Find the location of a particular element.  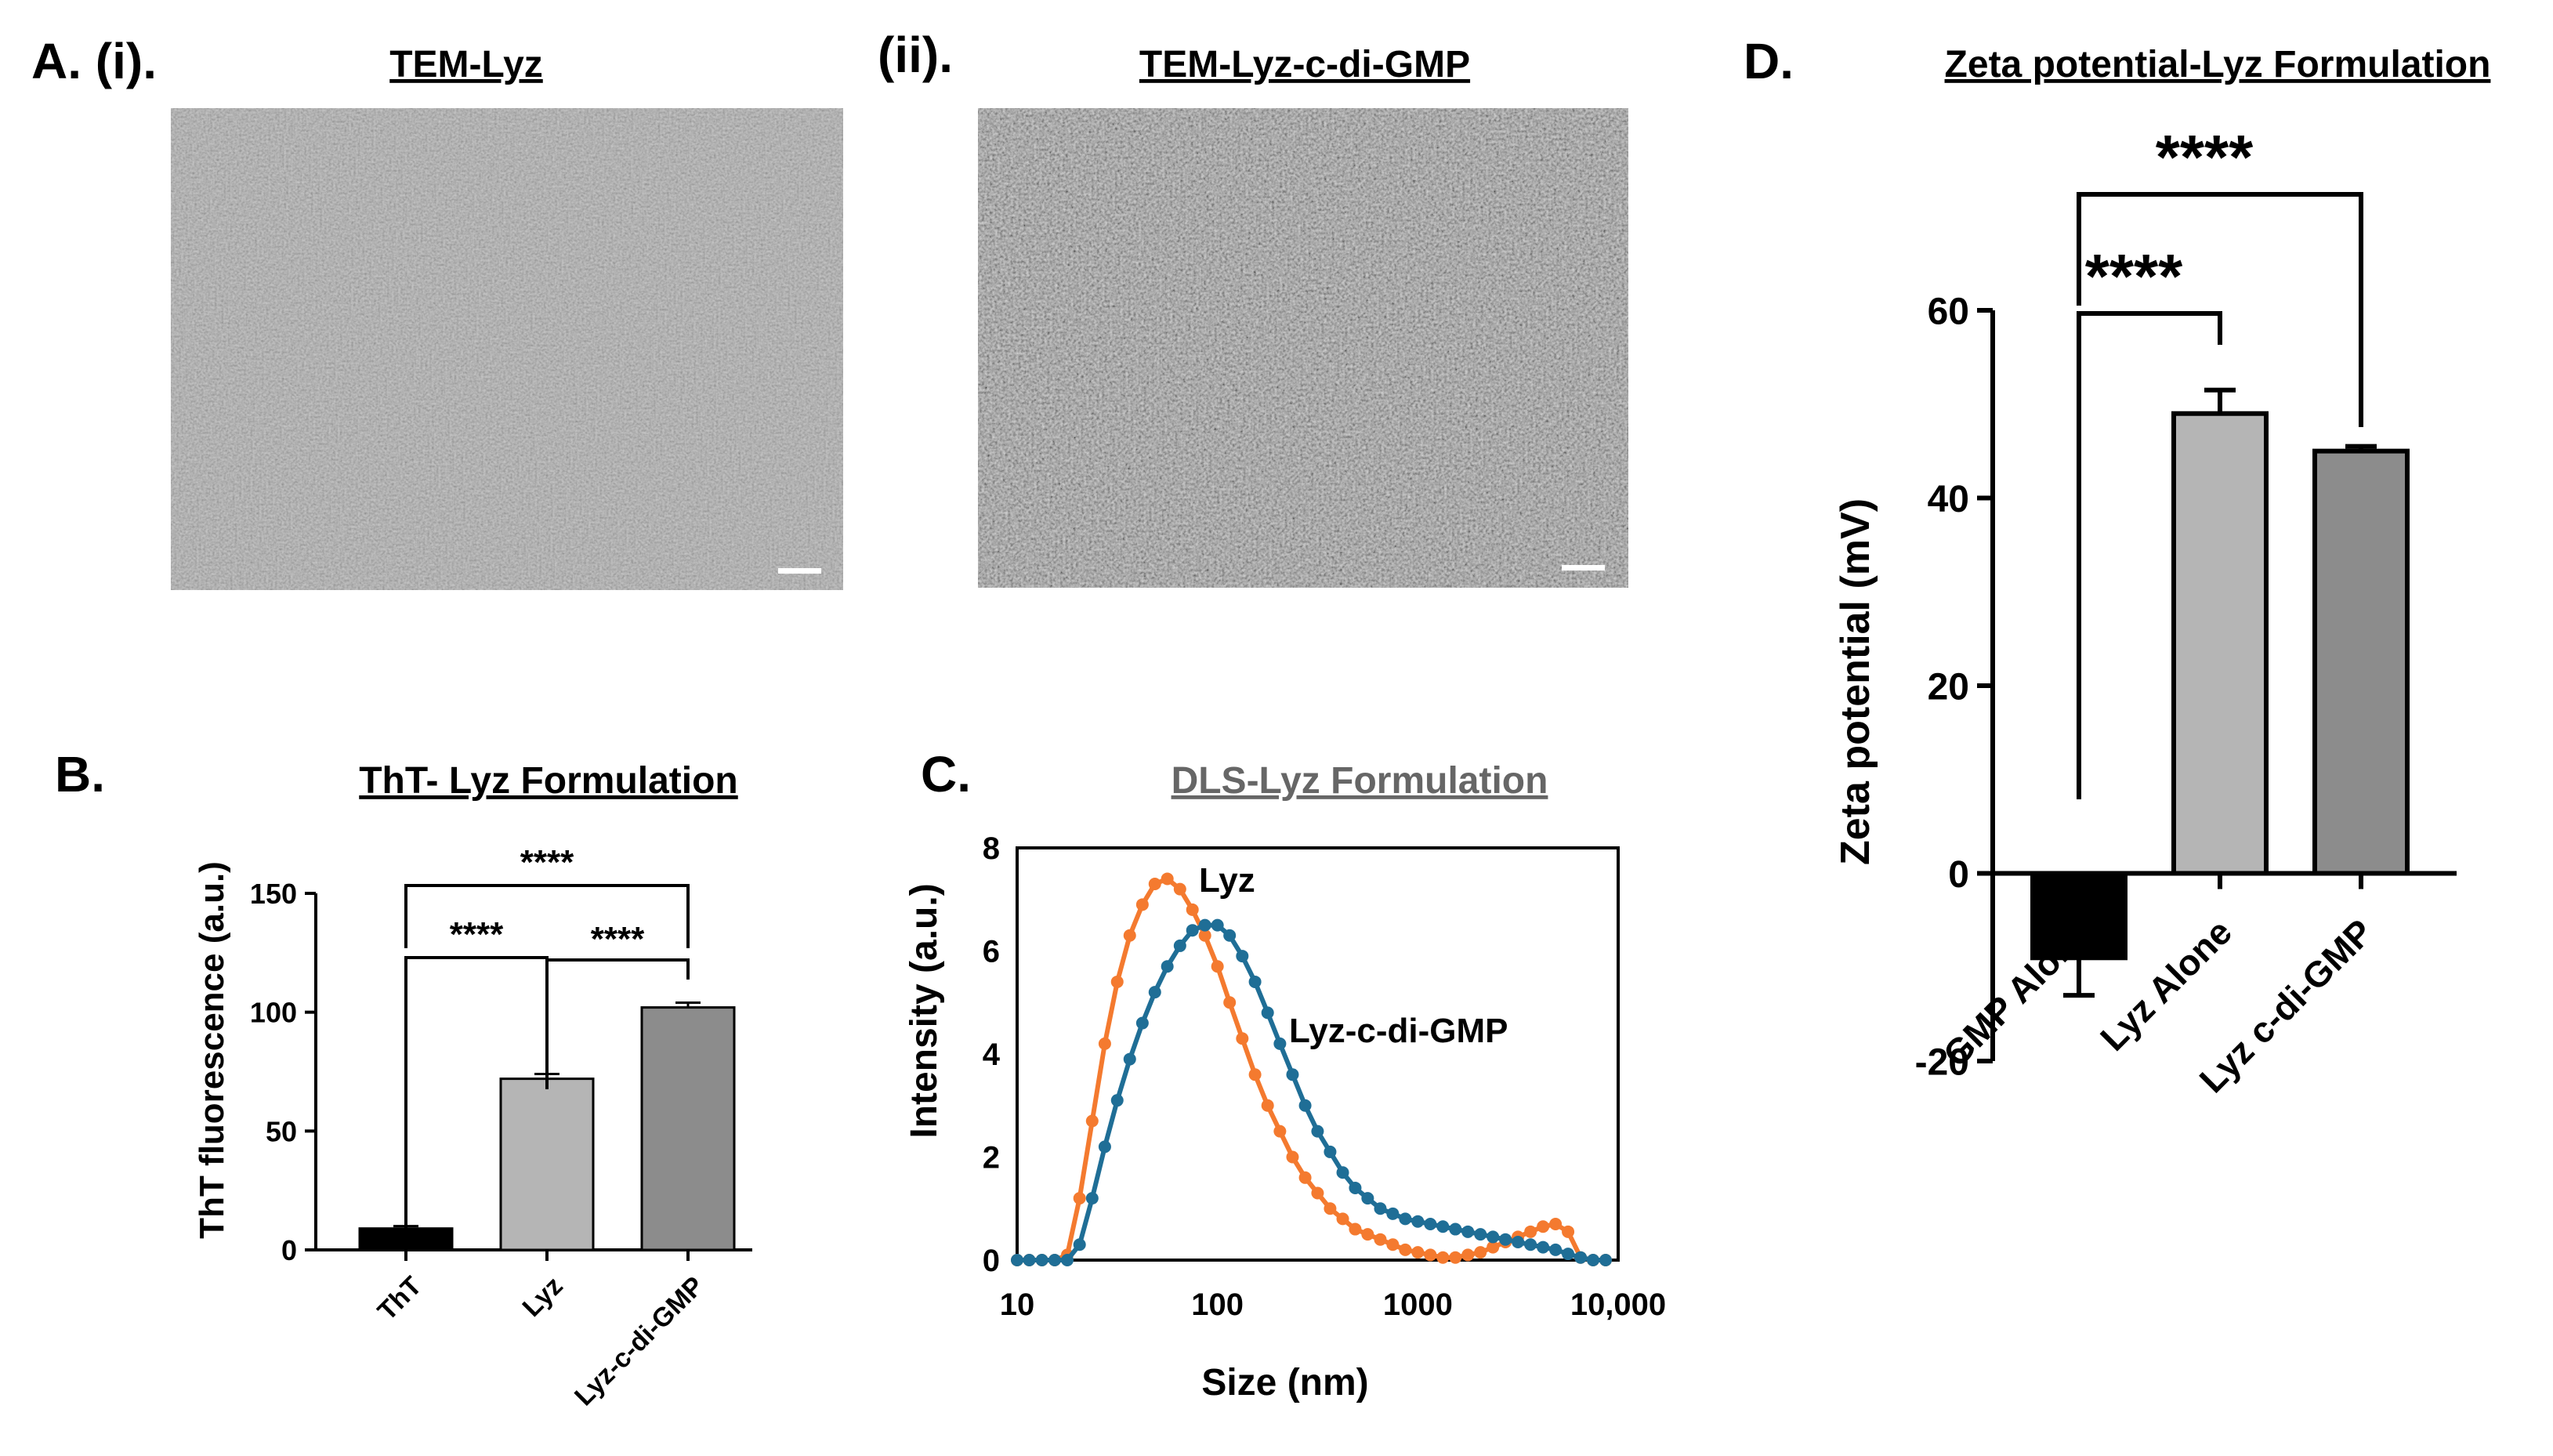

series-line-lyz is located at coordinates (1311, 1069).